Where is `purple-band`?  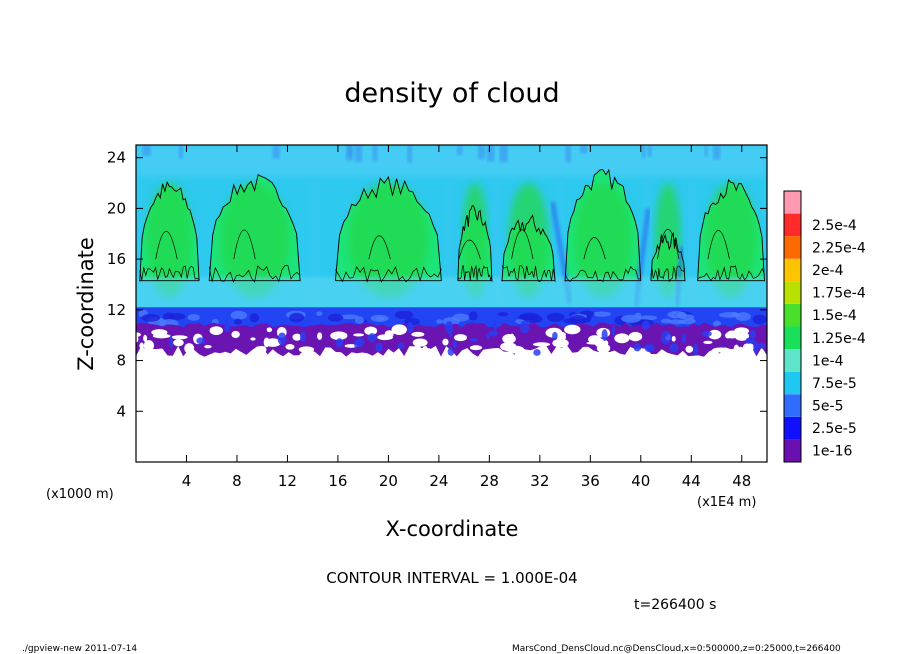 purple-band is located at coordinates (451, 338).